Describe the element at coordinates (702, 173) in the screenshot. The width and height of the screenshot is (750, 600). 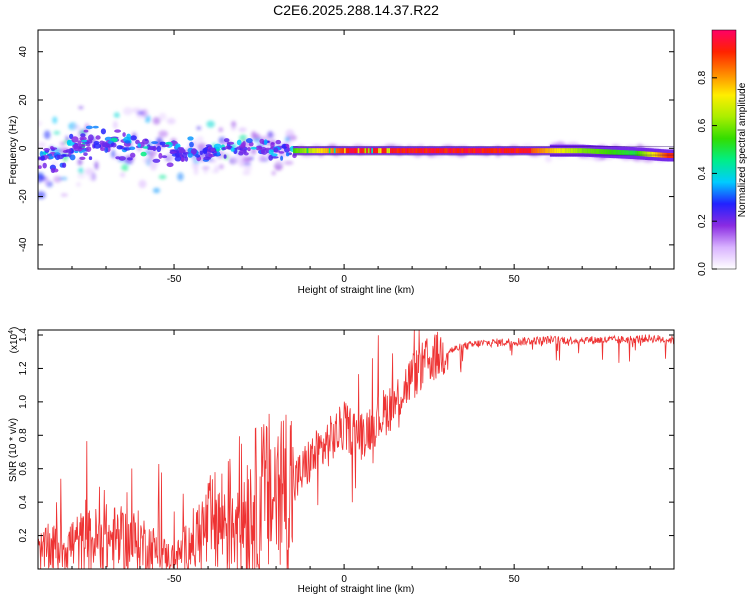
I see `cbar-tick-label: 0.4` at that location.